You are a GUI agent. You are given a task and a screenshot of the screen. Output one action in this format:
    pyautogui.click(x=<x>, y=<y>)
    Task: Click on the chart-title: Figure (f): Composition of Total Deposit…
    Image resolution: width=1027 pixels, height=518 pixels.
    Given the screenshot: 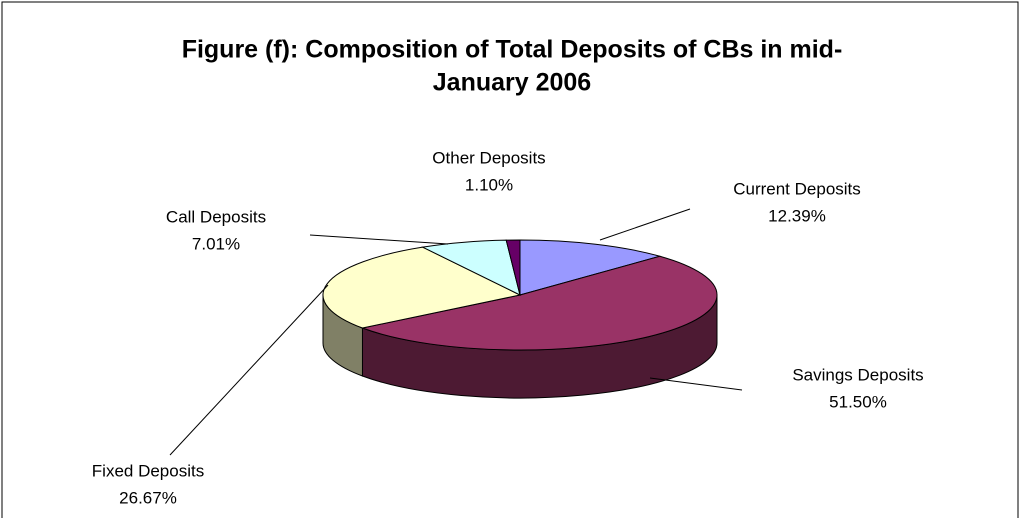 What is the action you would take?
    pyautogui.click(x=512, y=50)
    